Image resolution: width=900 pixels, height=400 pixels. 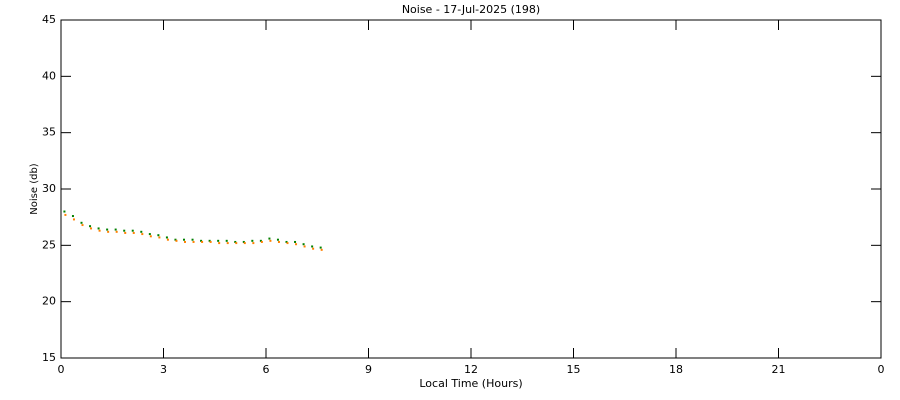 I want to click on y-tick-label: 45, so click(x=49, y=19).